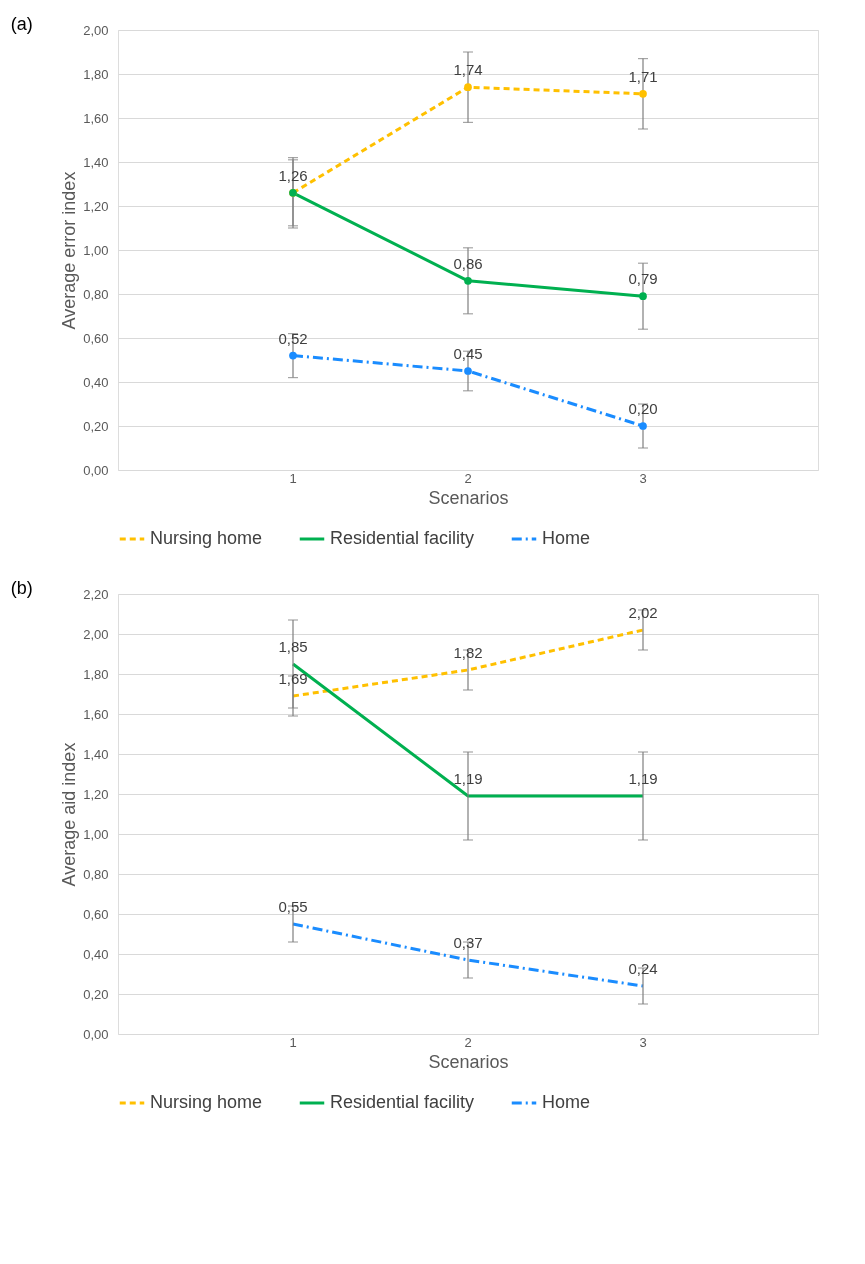 This screenshot has width=865, height=1264. What do you see at coordinates (21, 24) in the screenshot?
I see `chart-title: (a)` at bounding box center [21, 24].